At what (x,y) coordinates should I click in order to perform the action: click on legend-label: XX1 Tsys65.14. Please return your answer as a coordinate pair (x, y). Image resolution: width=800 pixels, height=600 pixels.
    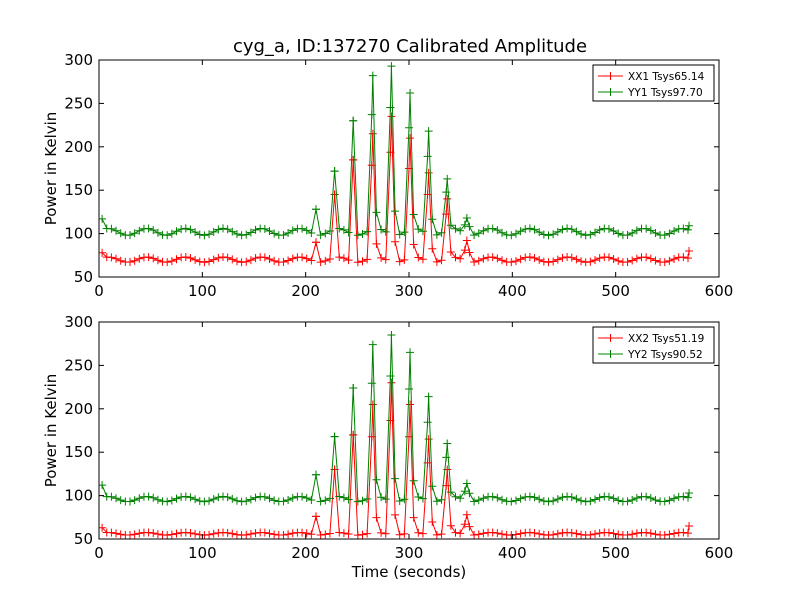
    Looking at the image, I should click on (666, 77).